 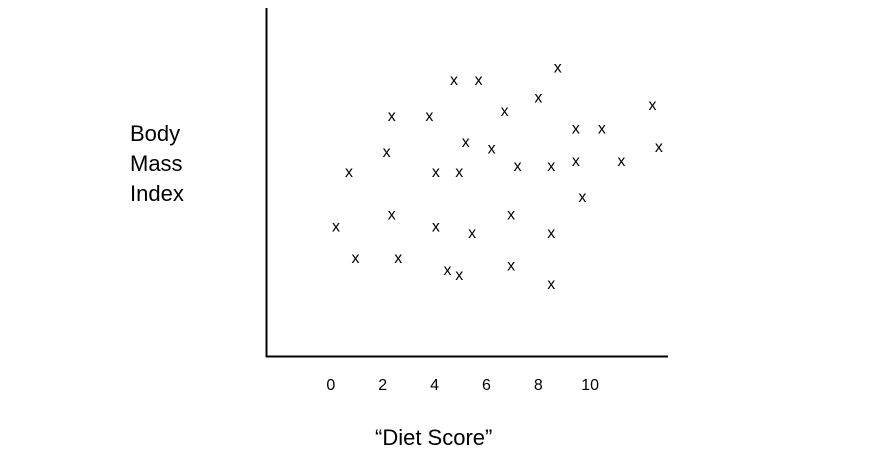 What do you see at coordinates (538, 385) in the screenshot?
I see `x-tick-label: 8` at bounding box center [538, 385].